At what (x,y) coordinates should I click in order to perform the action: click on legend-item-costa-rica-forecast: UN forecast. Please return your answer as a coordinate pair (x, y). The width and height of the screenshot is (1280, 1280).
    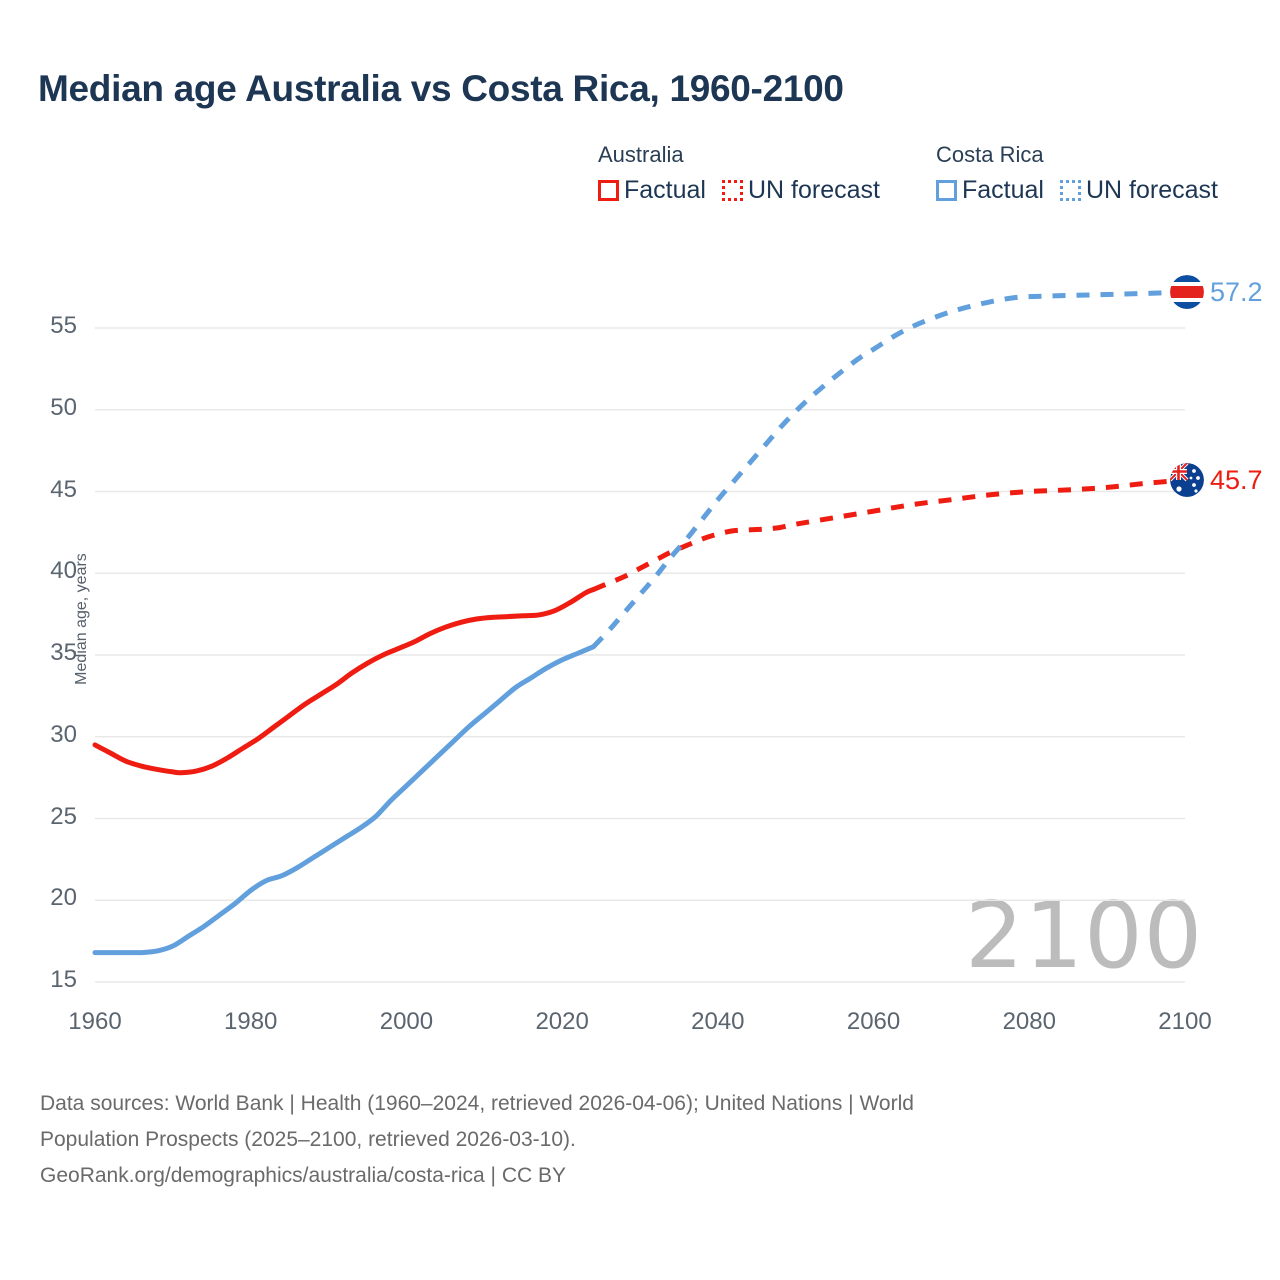
    Looking at the image, I should click on (1138, 190).